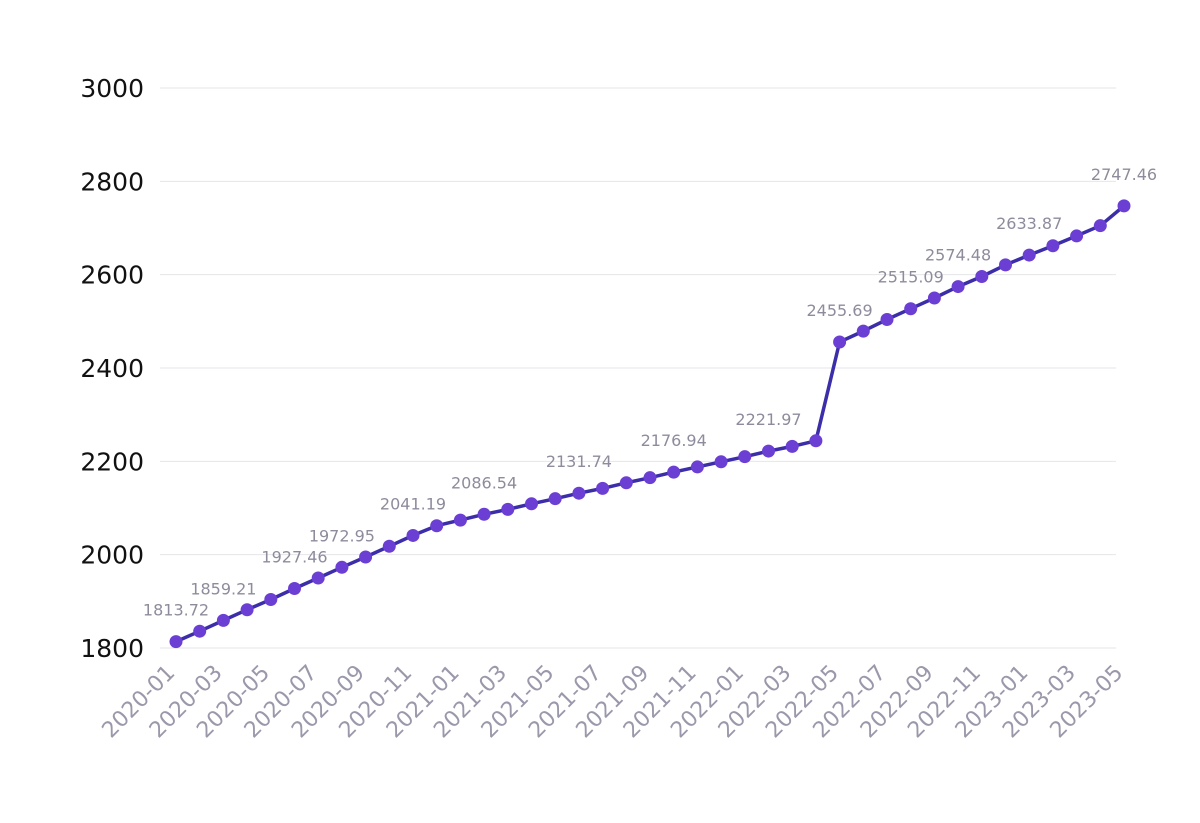 The height and width of the screenshot is (823, 1200). What do you see at coordinates (294, 557) in the screenshot?
I see `data-label: 1927.46` at bounding box center [294, 557].